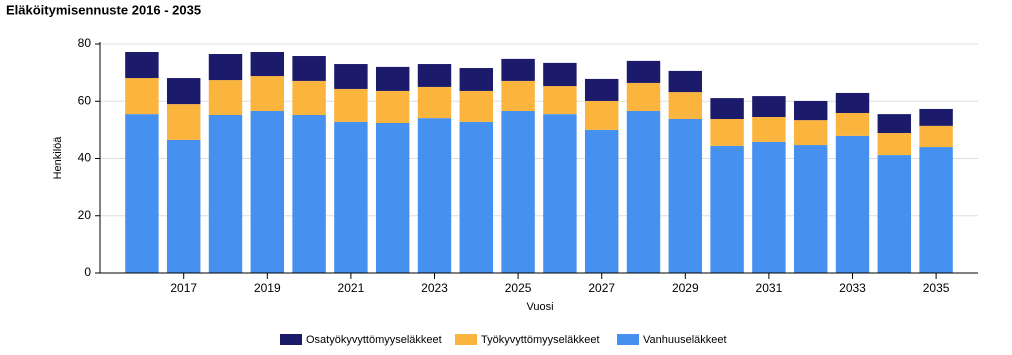 The width and height of the screenshot is (1012, 355). Describe the element at coordinates (518, 288) in the screenshot. I see `x-tick-label: 2025` at that location.